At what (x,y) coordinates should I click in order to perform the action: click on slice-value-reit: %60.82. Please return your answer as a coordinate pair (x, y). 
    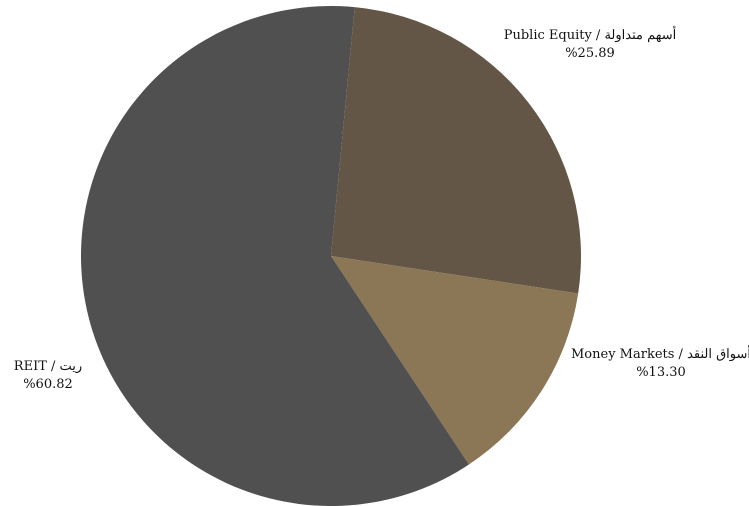
    Looking at the image, I should click on (48, 384).